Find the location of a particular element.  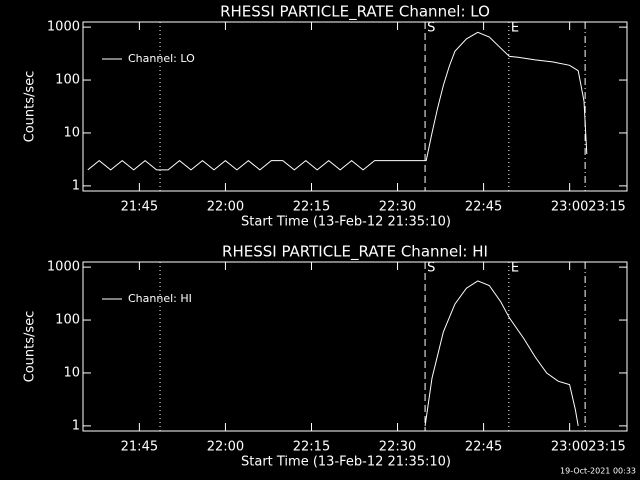

data-line is located at coordinates (501, 353).